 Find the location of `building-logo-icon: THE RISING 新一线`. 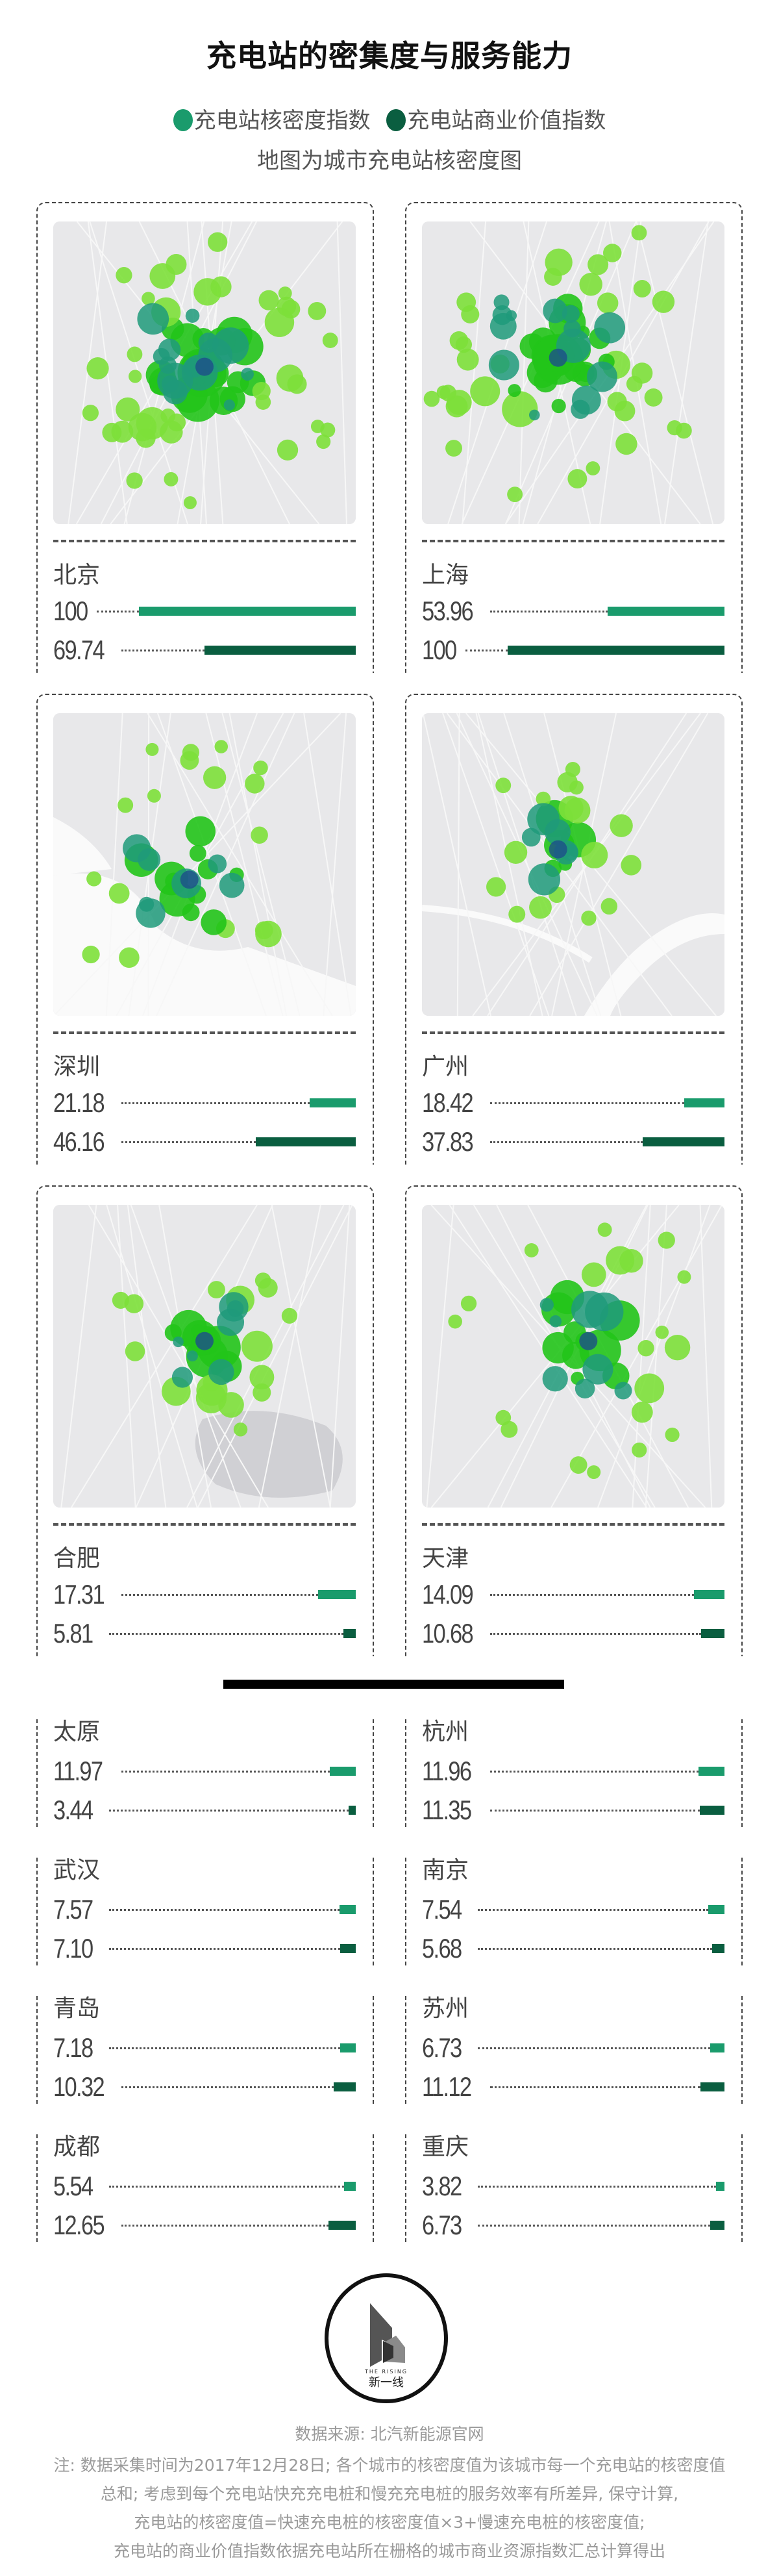

building-logo-icon: THE RISING 新一线 is located at coordinates (386, 2346).